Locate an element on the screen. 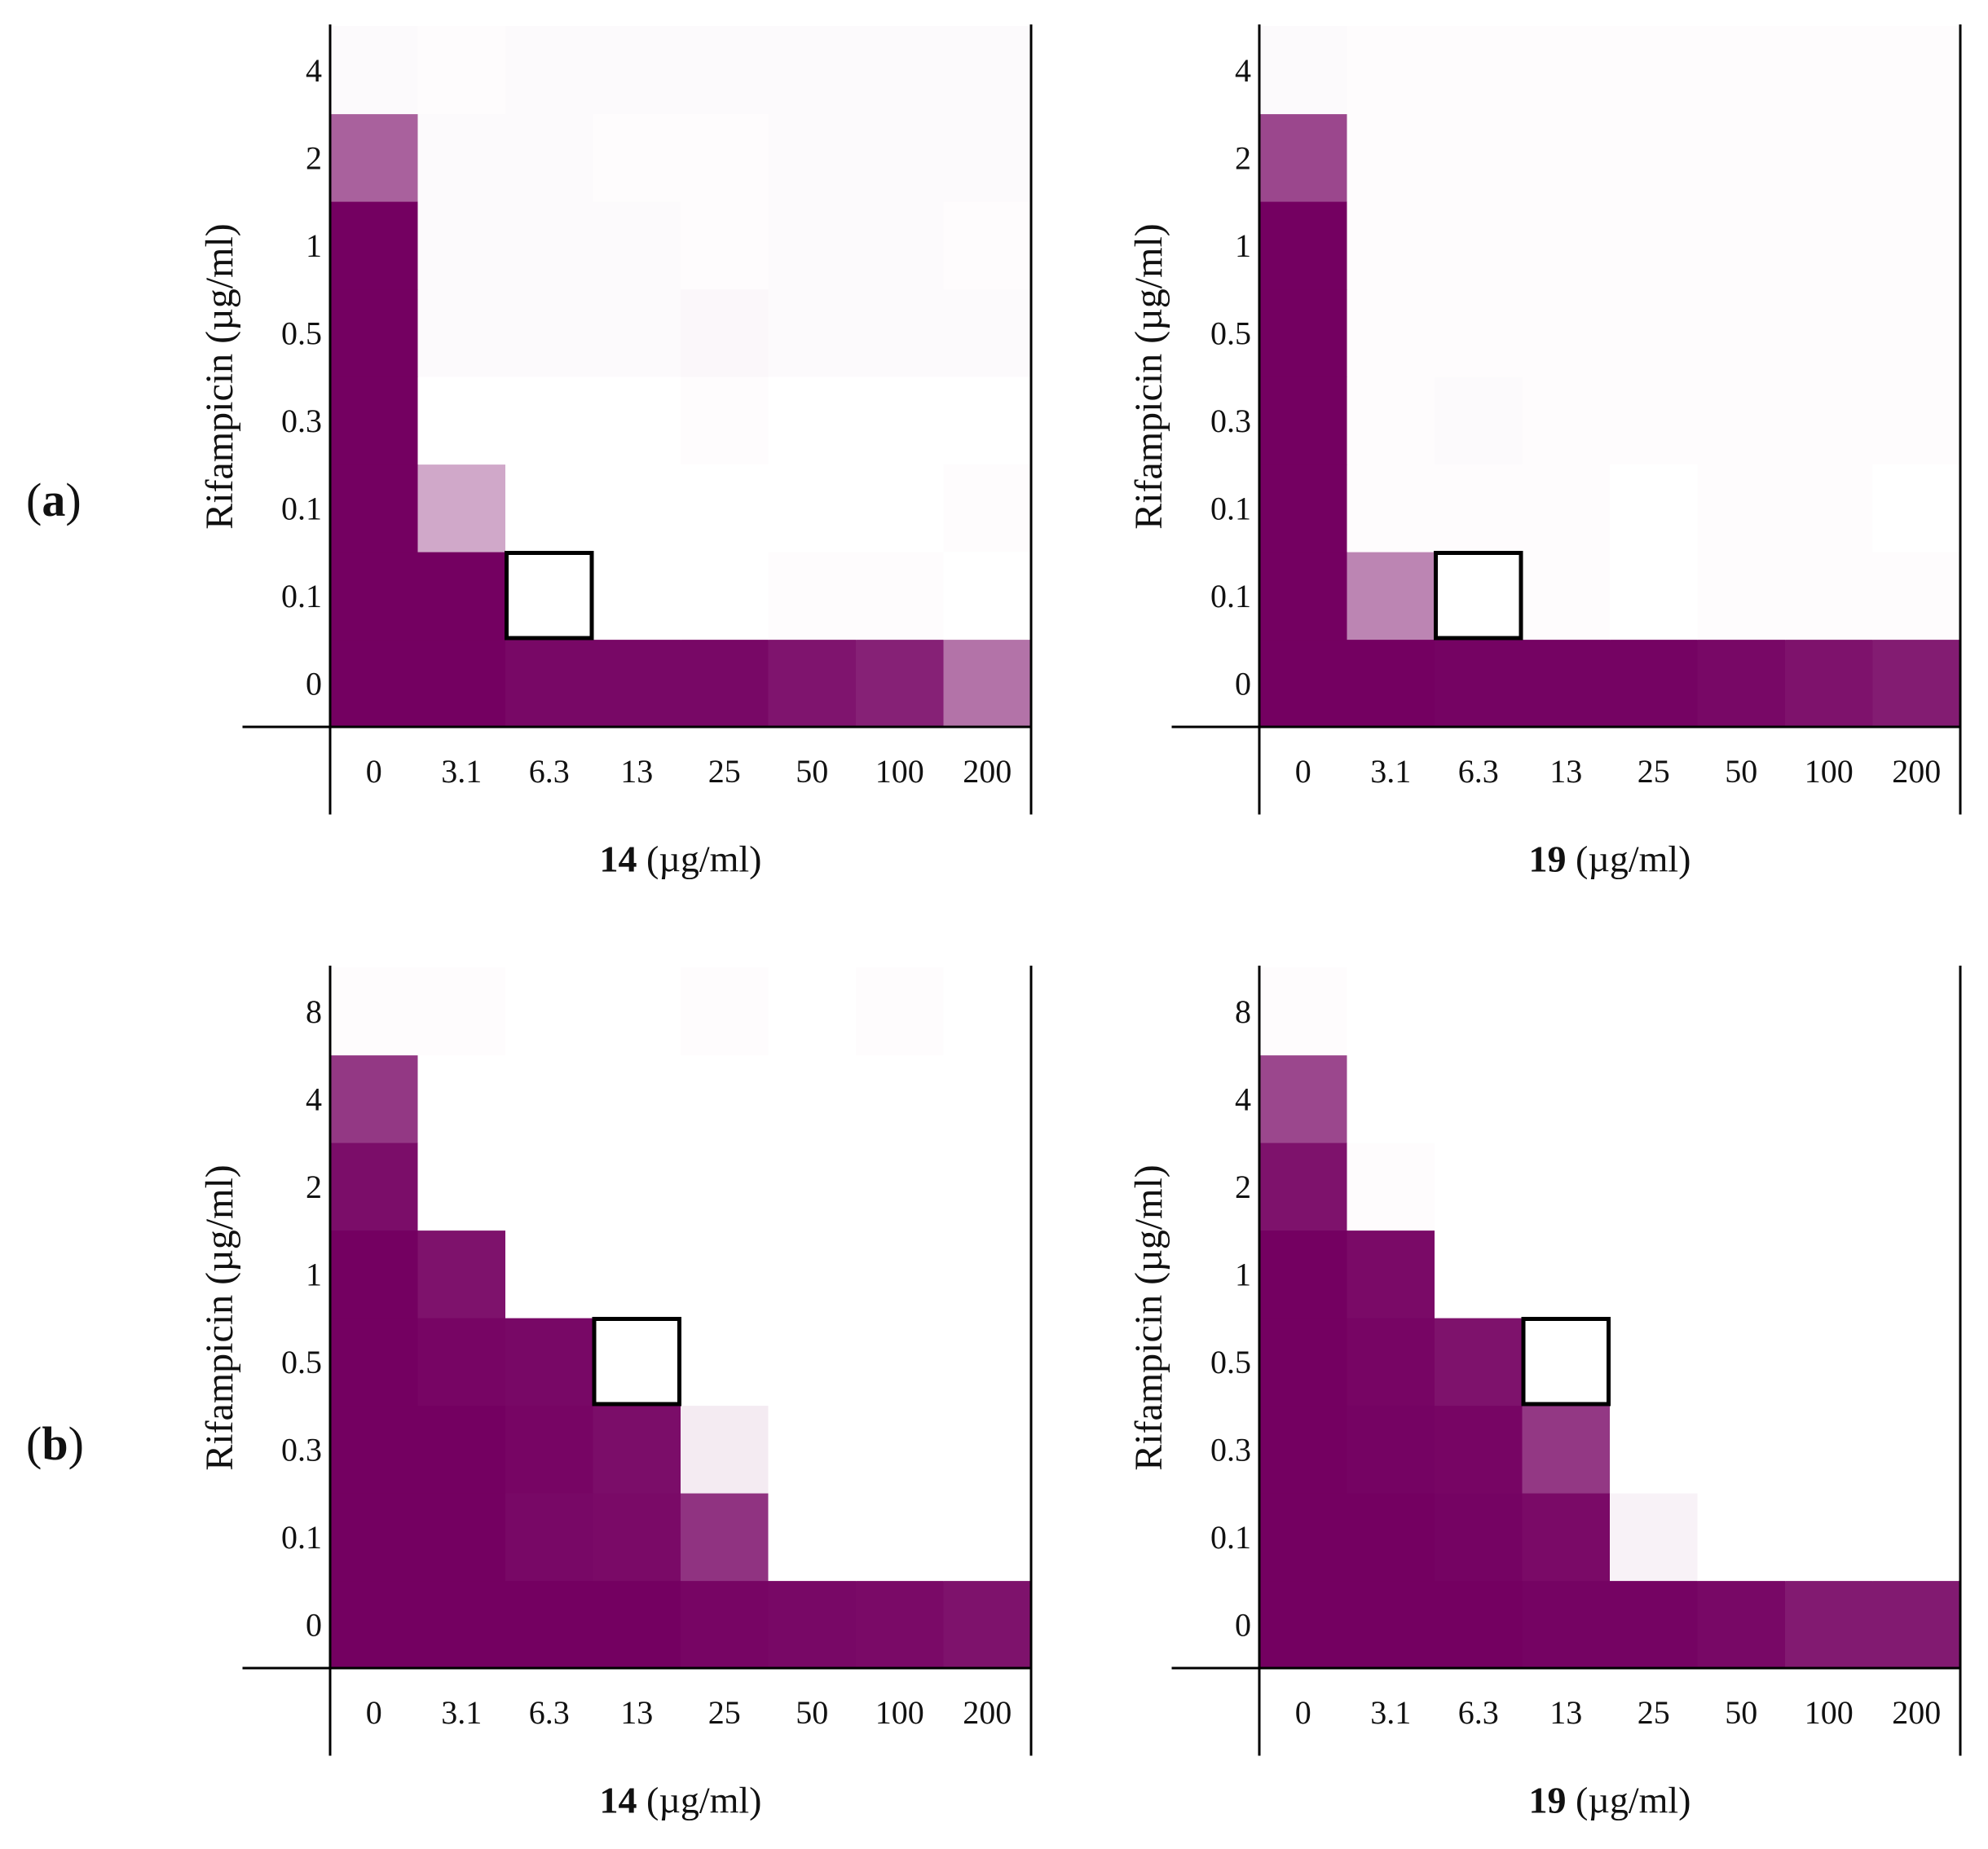 This screenshot has width=1988, height=1849. highlight-box is located at coordinates (549, 596).